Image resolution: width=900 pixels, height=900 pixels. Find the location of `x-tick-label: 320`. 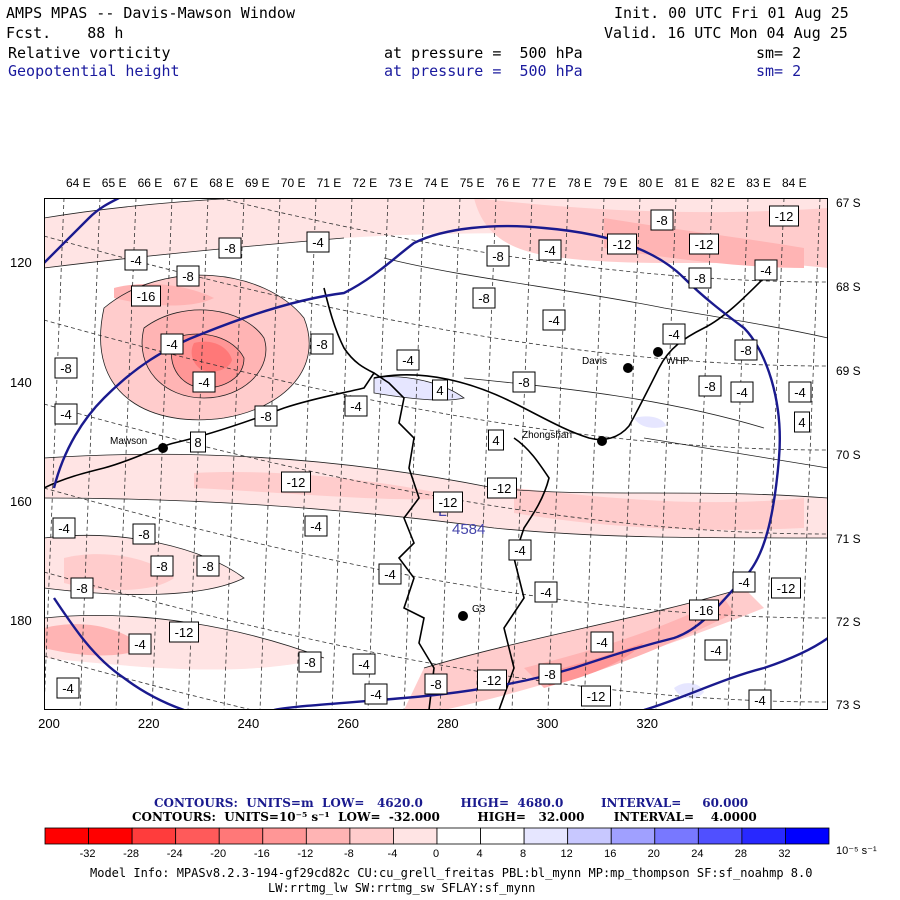

x-tick-label: 320 is located at coordinates (647, 723).